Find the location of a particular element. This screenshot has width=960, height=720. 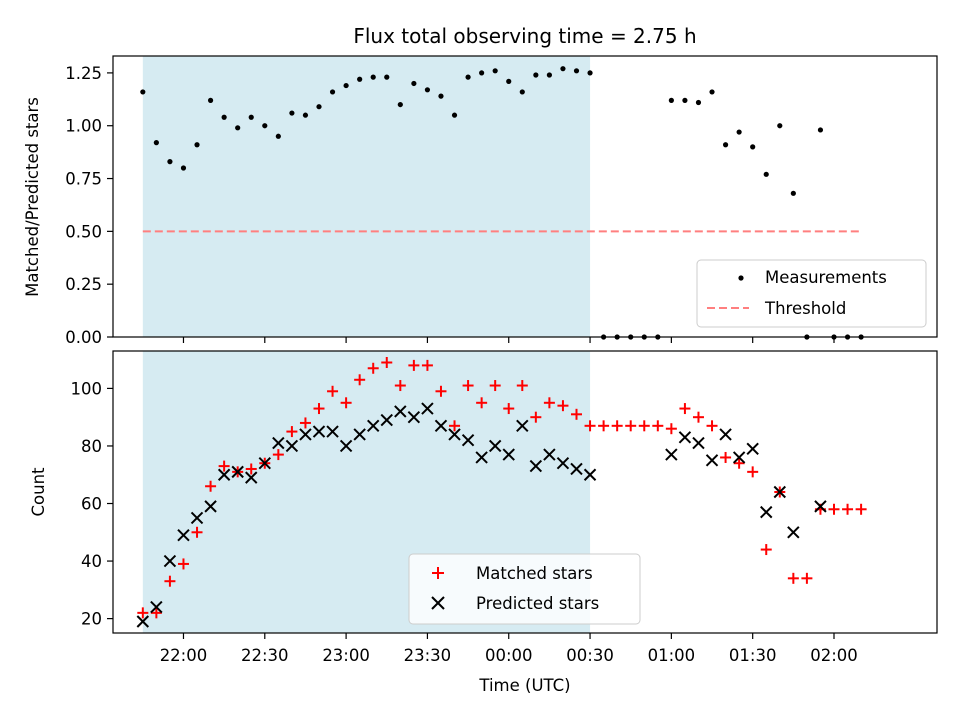

x-tick-label: 23:00 is located at coordinates (346, 655).